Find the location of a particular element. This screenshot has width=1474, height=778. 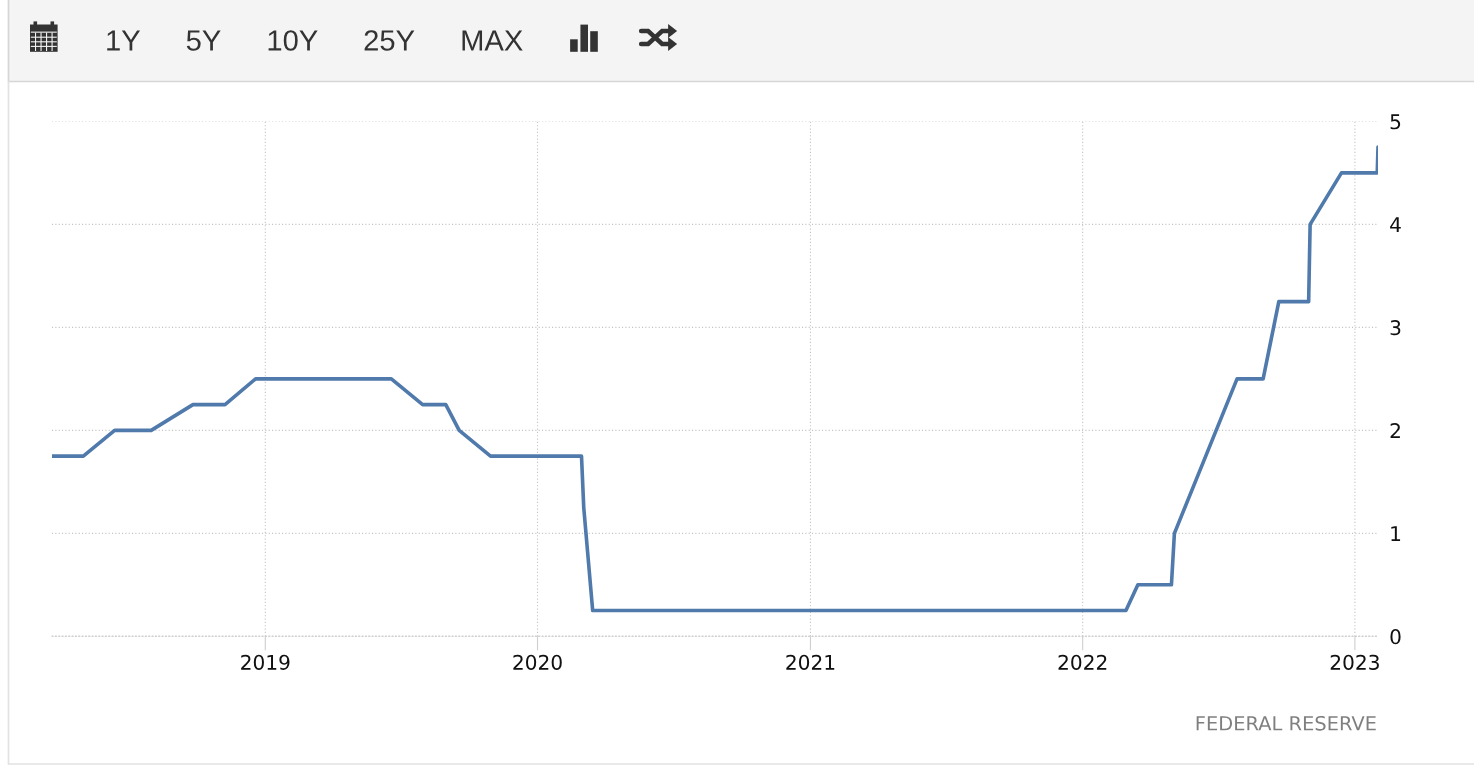

y-tick-label: 4 is located at coordinates (1395, 225).